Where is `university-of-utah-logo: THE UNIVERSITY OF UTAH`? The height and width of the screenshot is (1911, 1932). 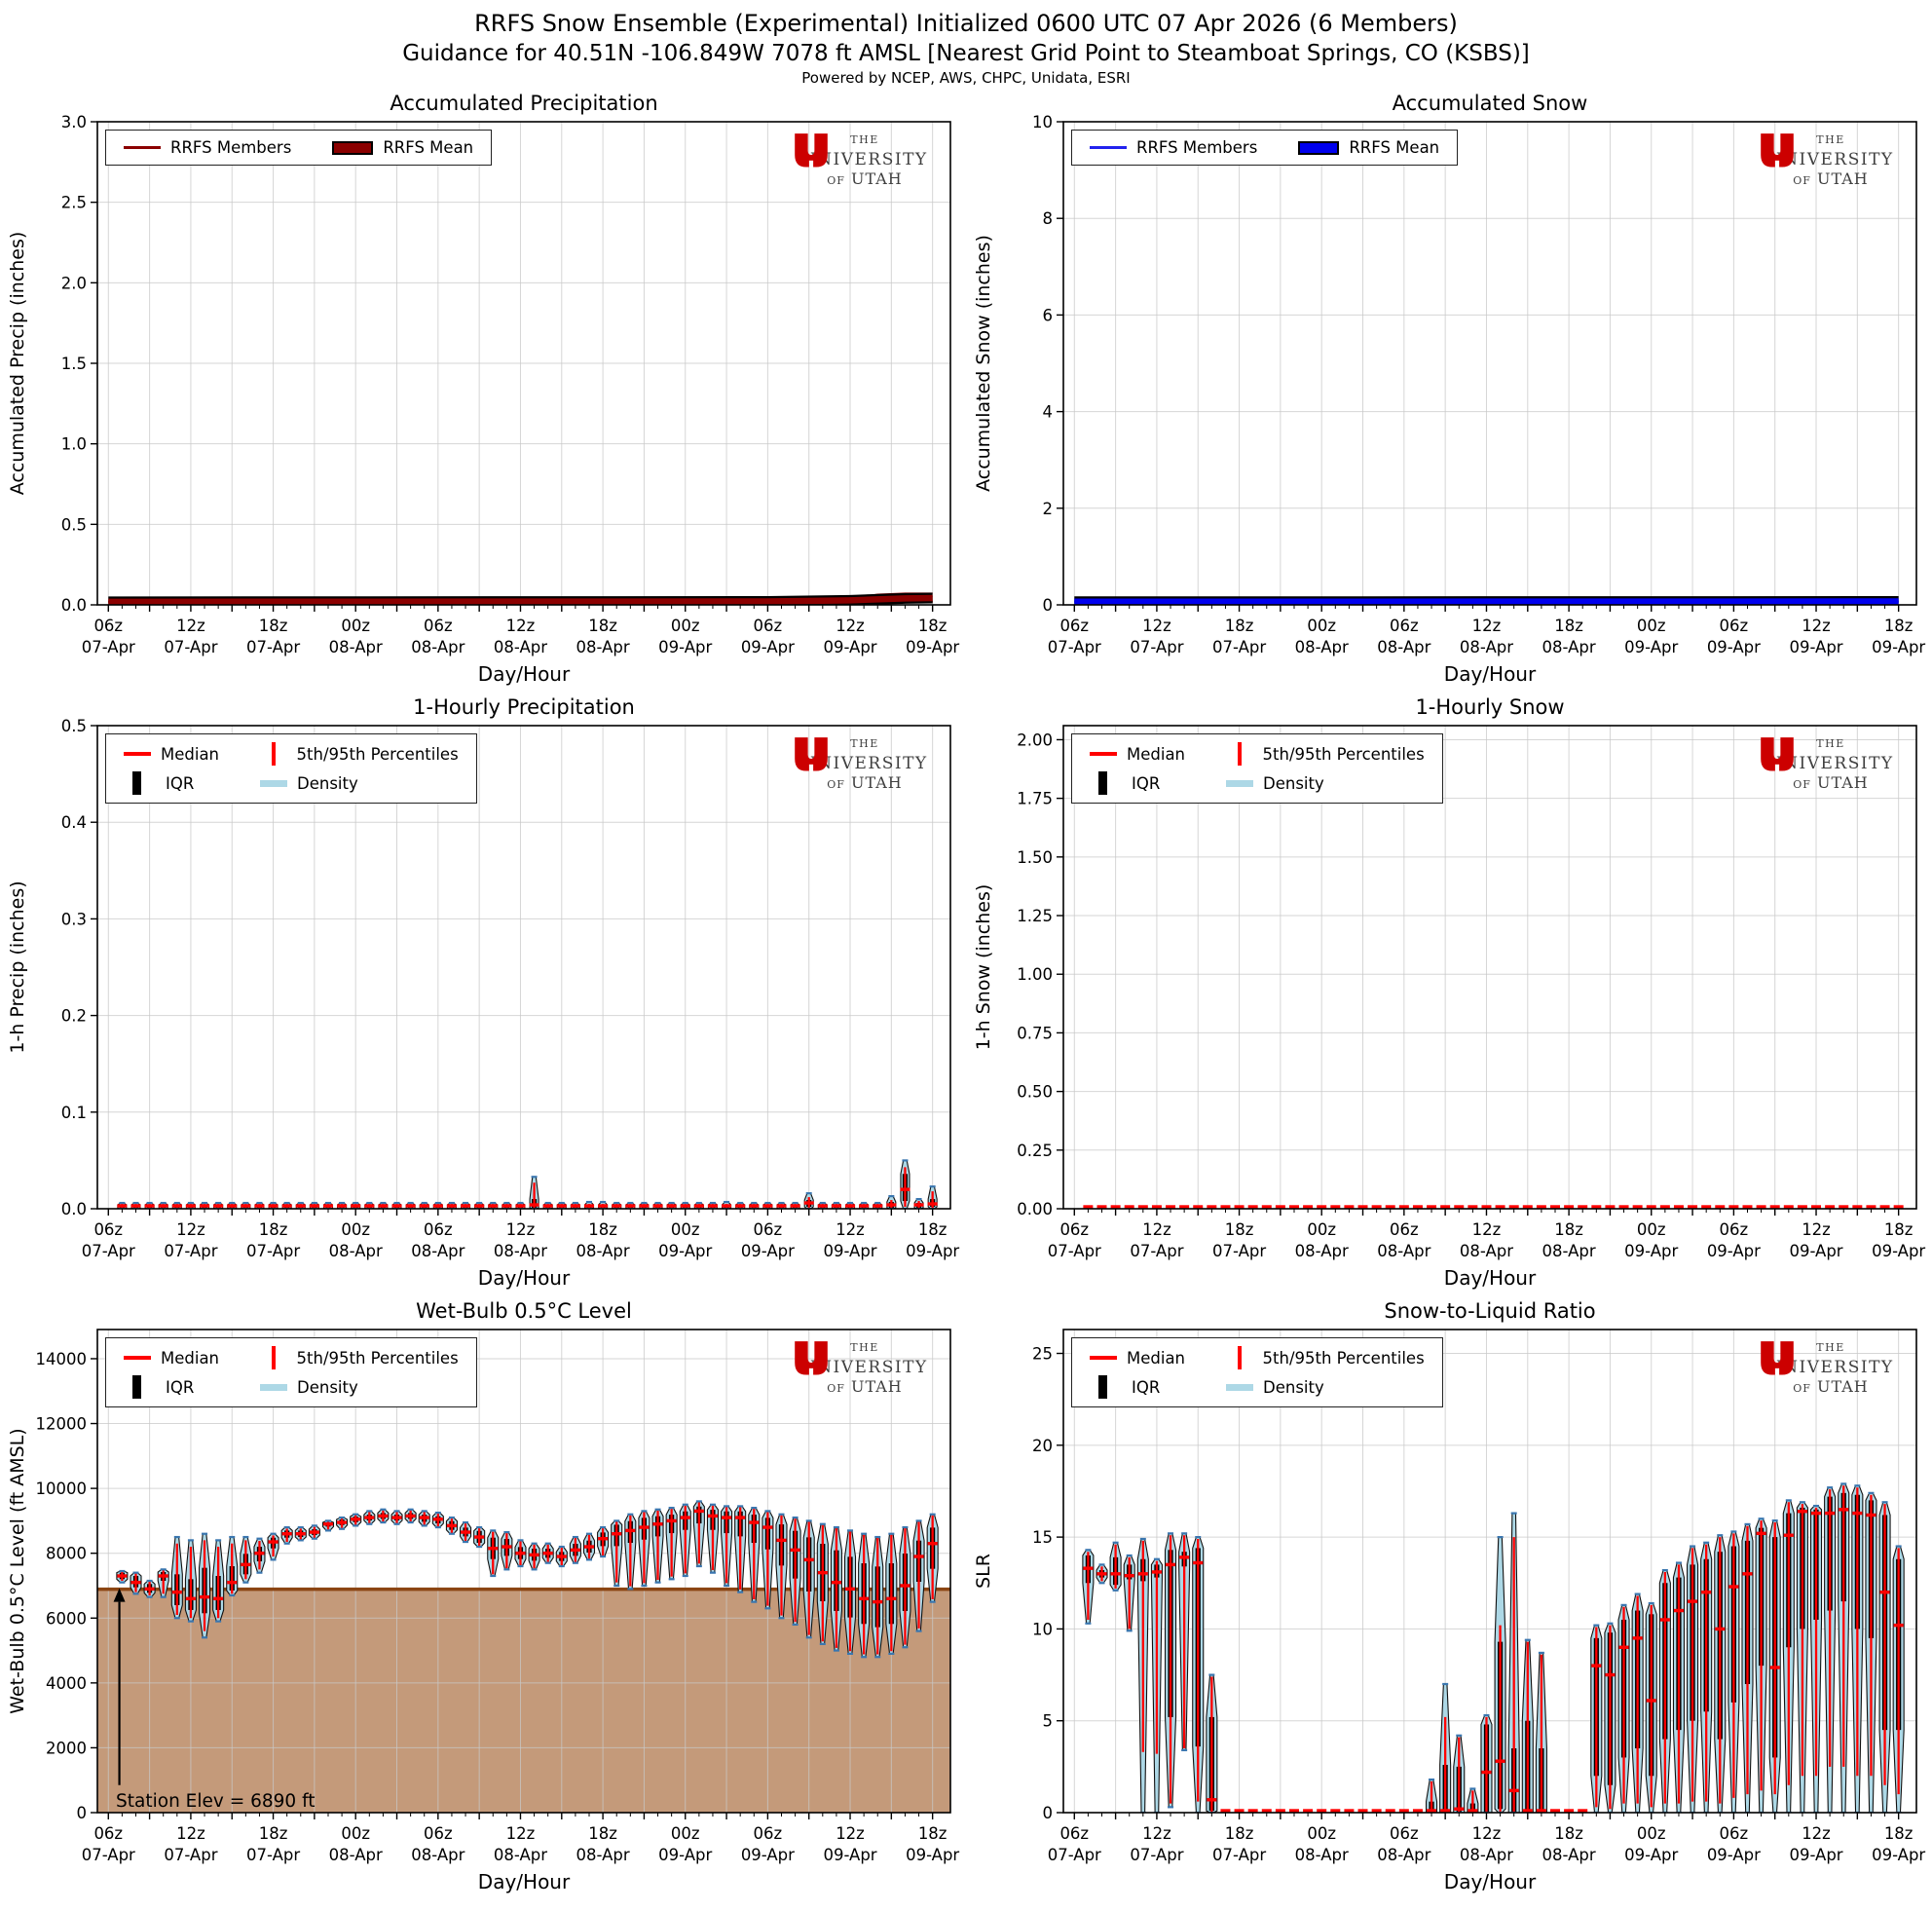 university-of-utah-logo: THE UNIVERSITY OF UTAH is located at coordinates (1831, 765).